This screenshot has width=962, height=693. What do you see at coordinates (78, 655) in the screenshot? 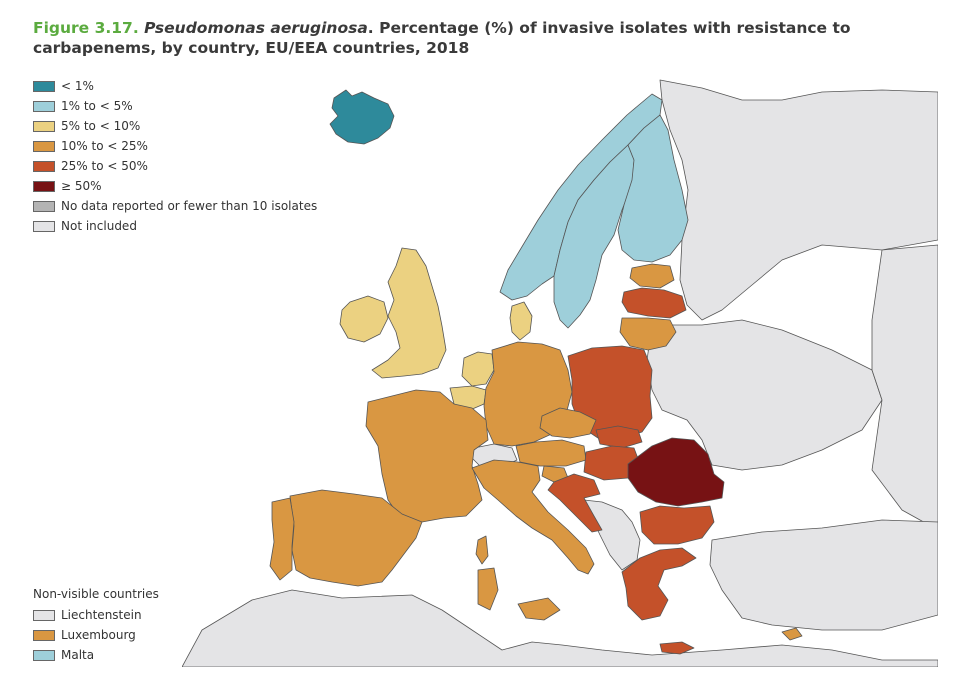
I see `country-label: Malta` at bounding box center [78, 655].